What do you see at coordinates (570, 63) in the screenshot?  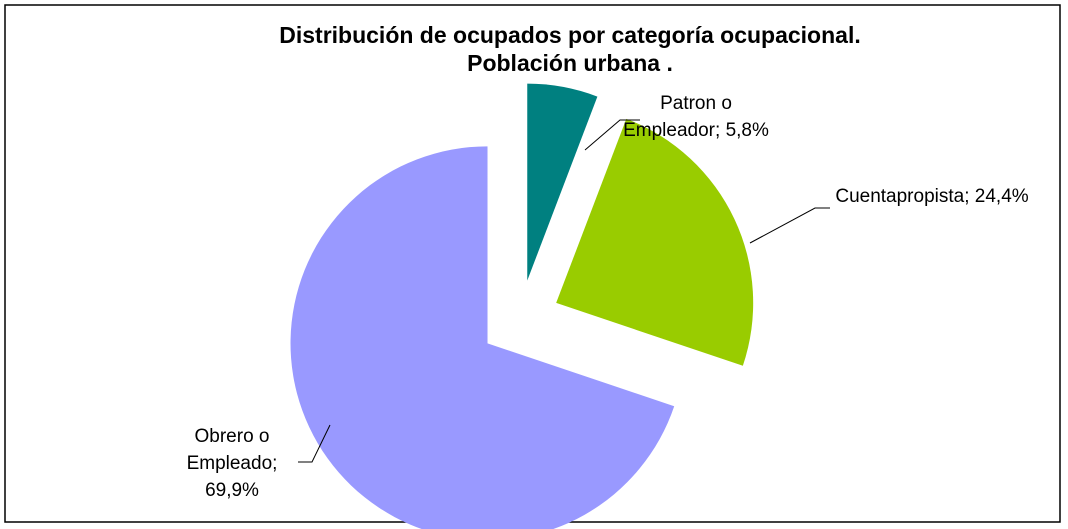 I see `chart-subtitle: Población urbana .` at bounding box center [570, 63].